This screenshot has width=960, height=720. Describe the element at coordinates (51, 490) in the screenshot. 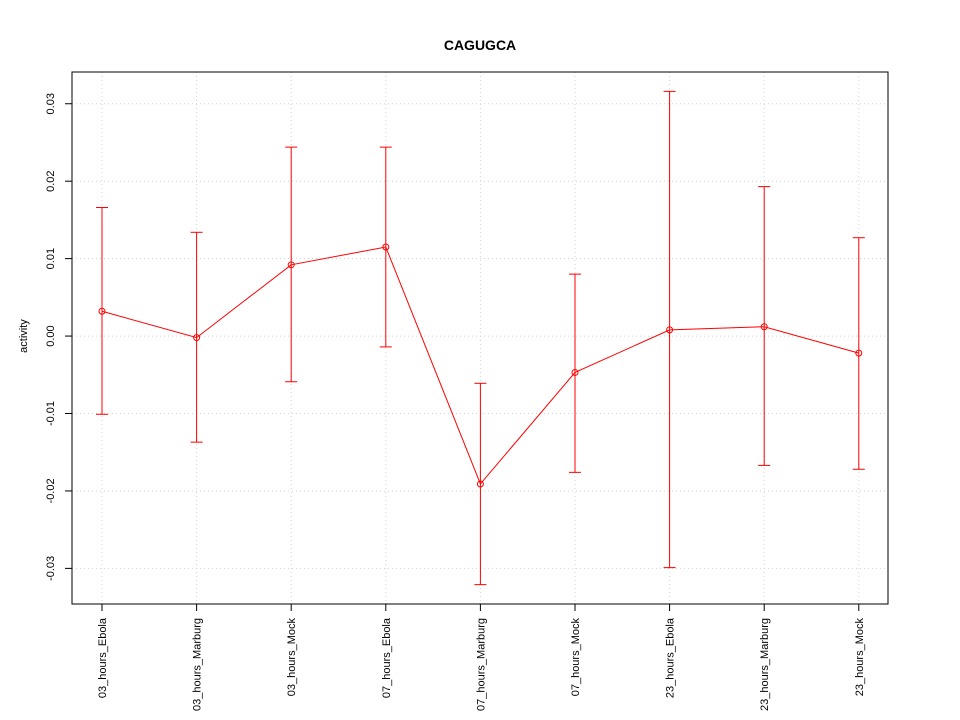

I see `y-tick-label: -0.02` at that location.